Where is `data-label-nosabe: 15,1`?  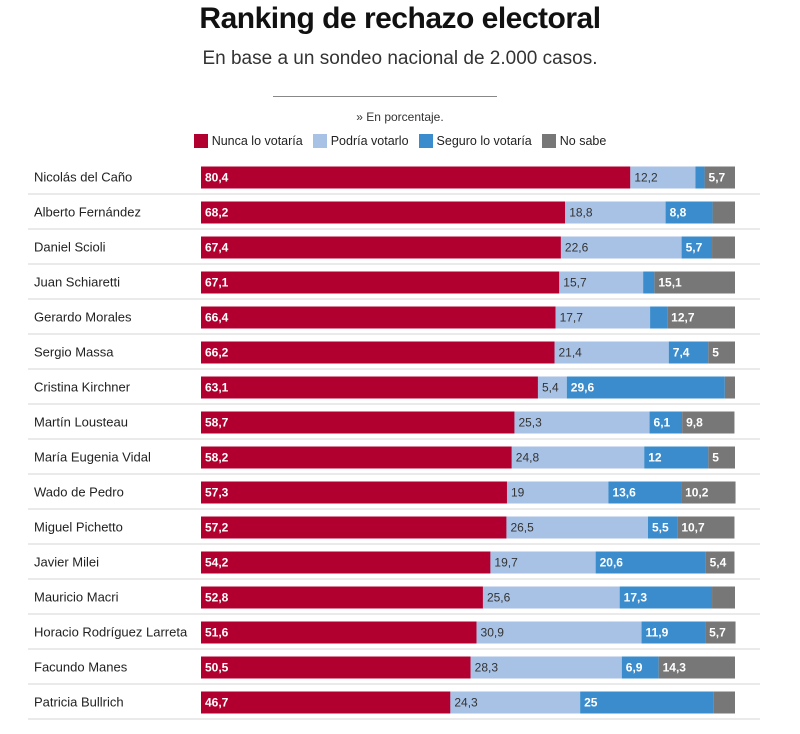 data-label-nosabe: 15,1 is located at coordinates (670, 283).